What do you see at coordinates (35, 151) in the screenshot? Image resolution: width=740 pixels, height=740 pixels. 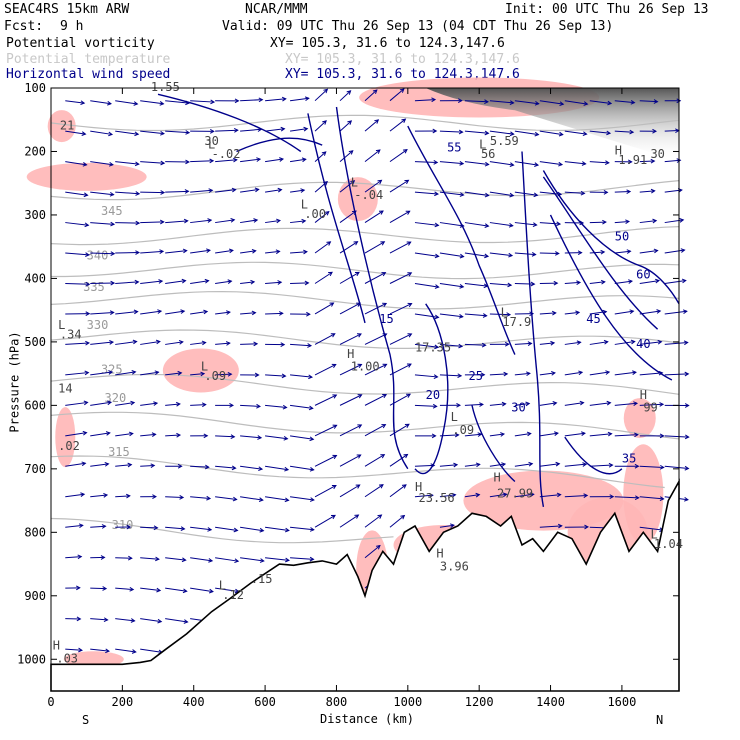 I see `y-tick-label: 200` at bounding box center [35, 151].